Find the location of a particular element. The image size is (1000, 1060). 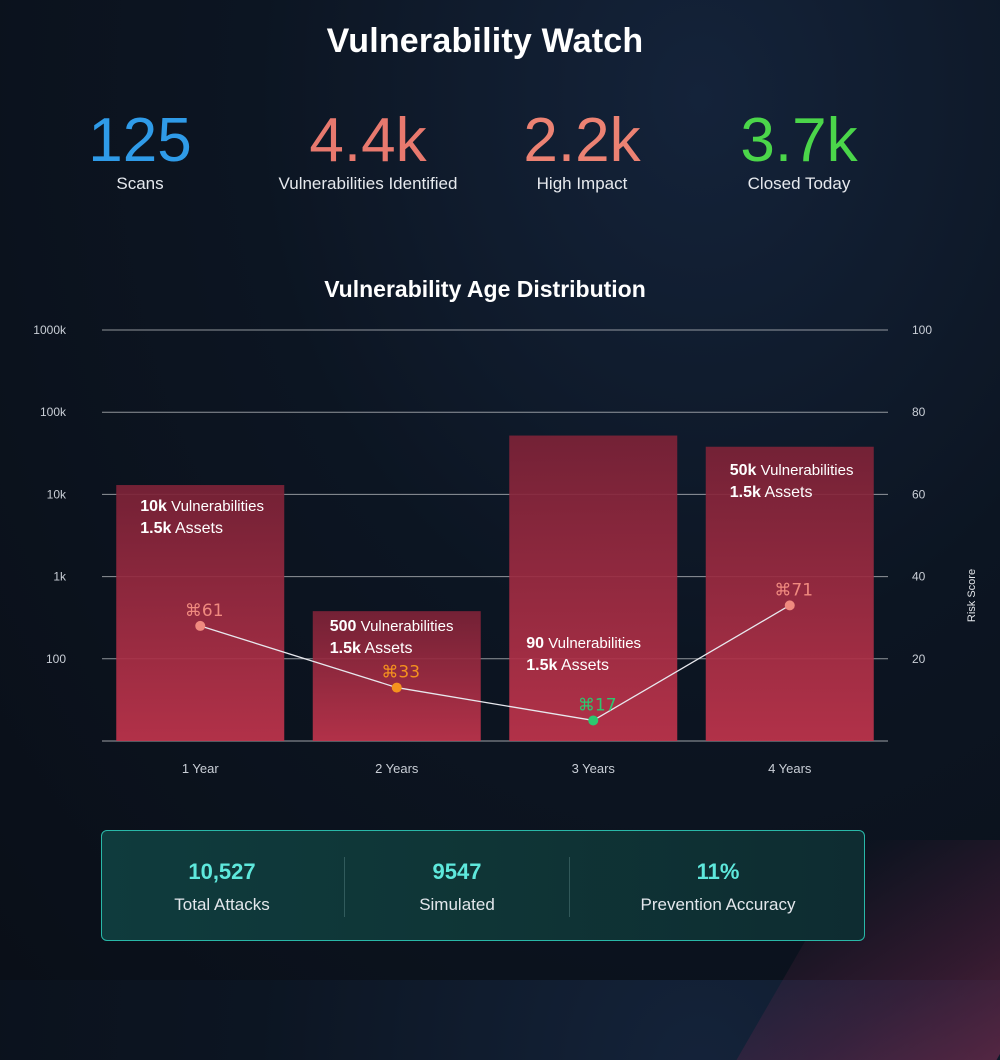

stat-prevention-accuracy: 11% Prevention Accuracy is located at coordinates (718, 886).